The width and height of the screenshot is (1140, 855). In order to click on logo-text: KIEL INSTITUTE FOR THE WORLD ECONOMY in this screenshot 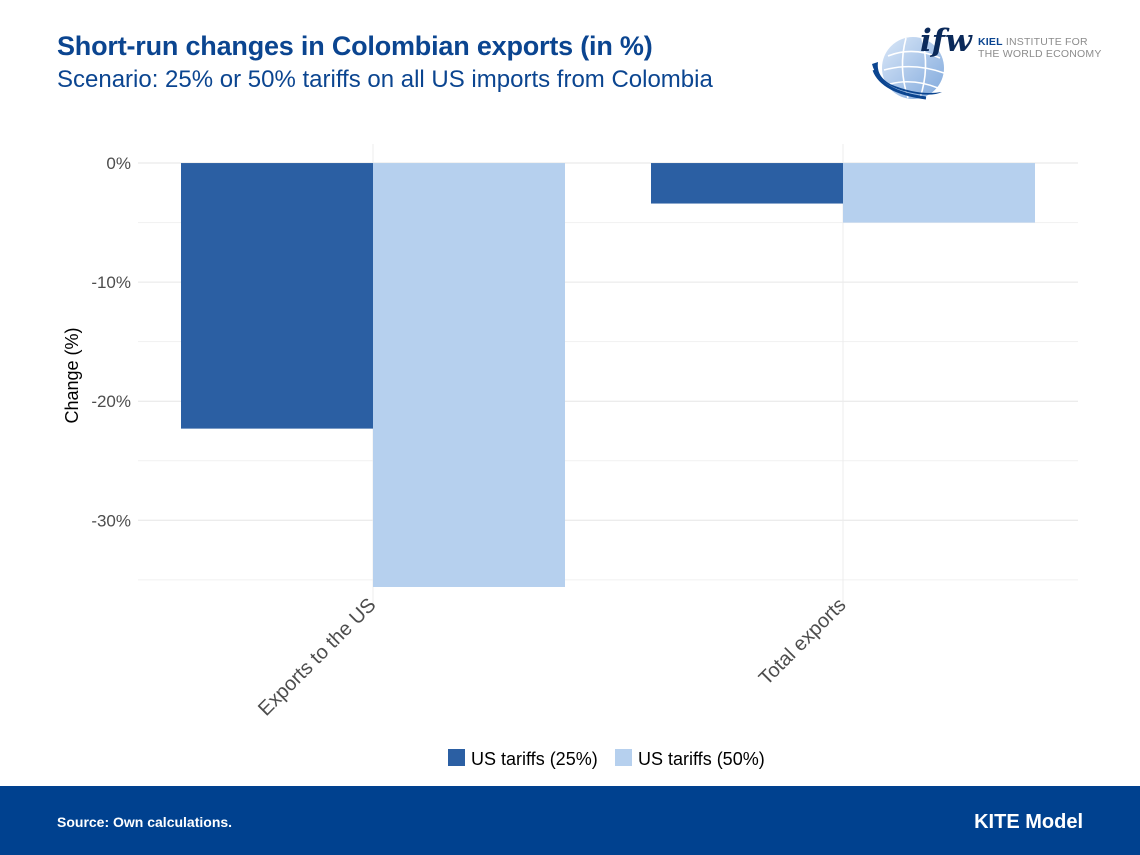, I will do `click(1040, 48)`.